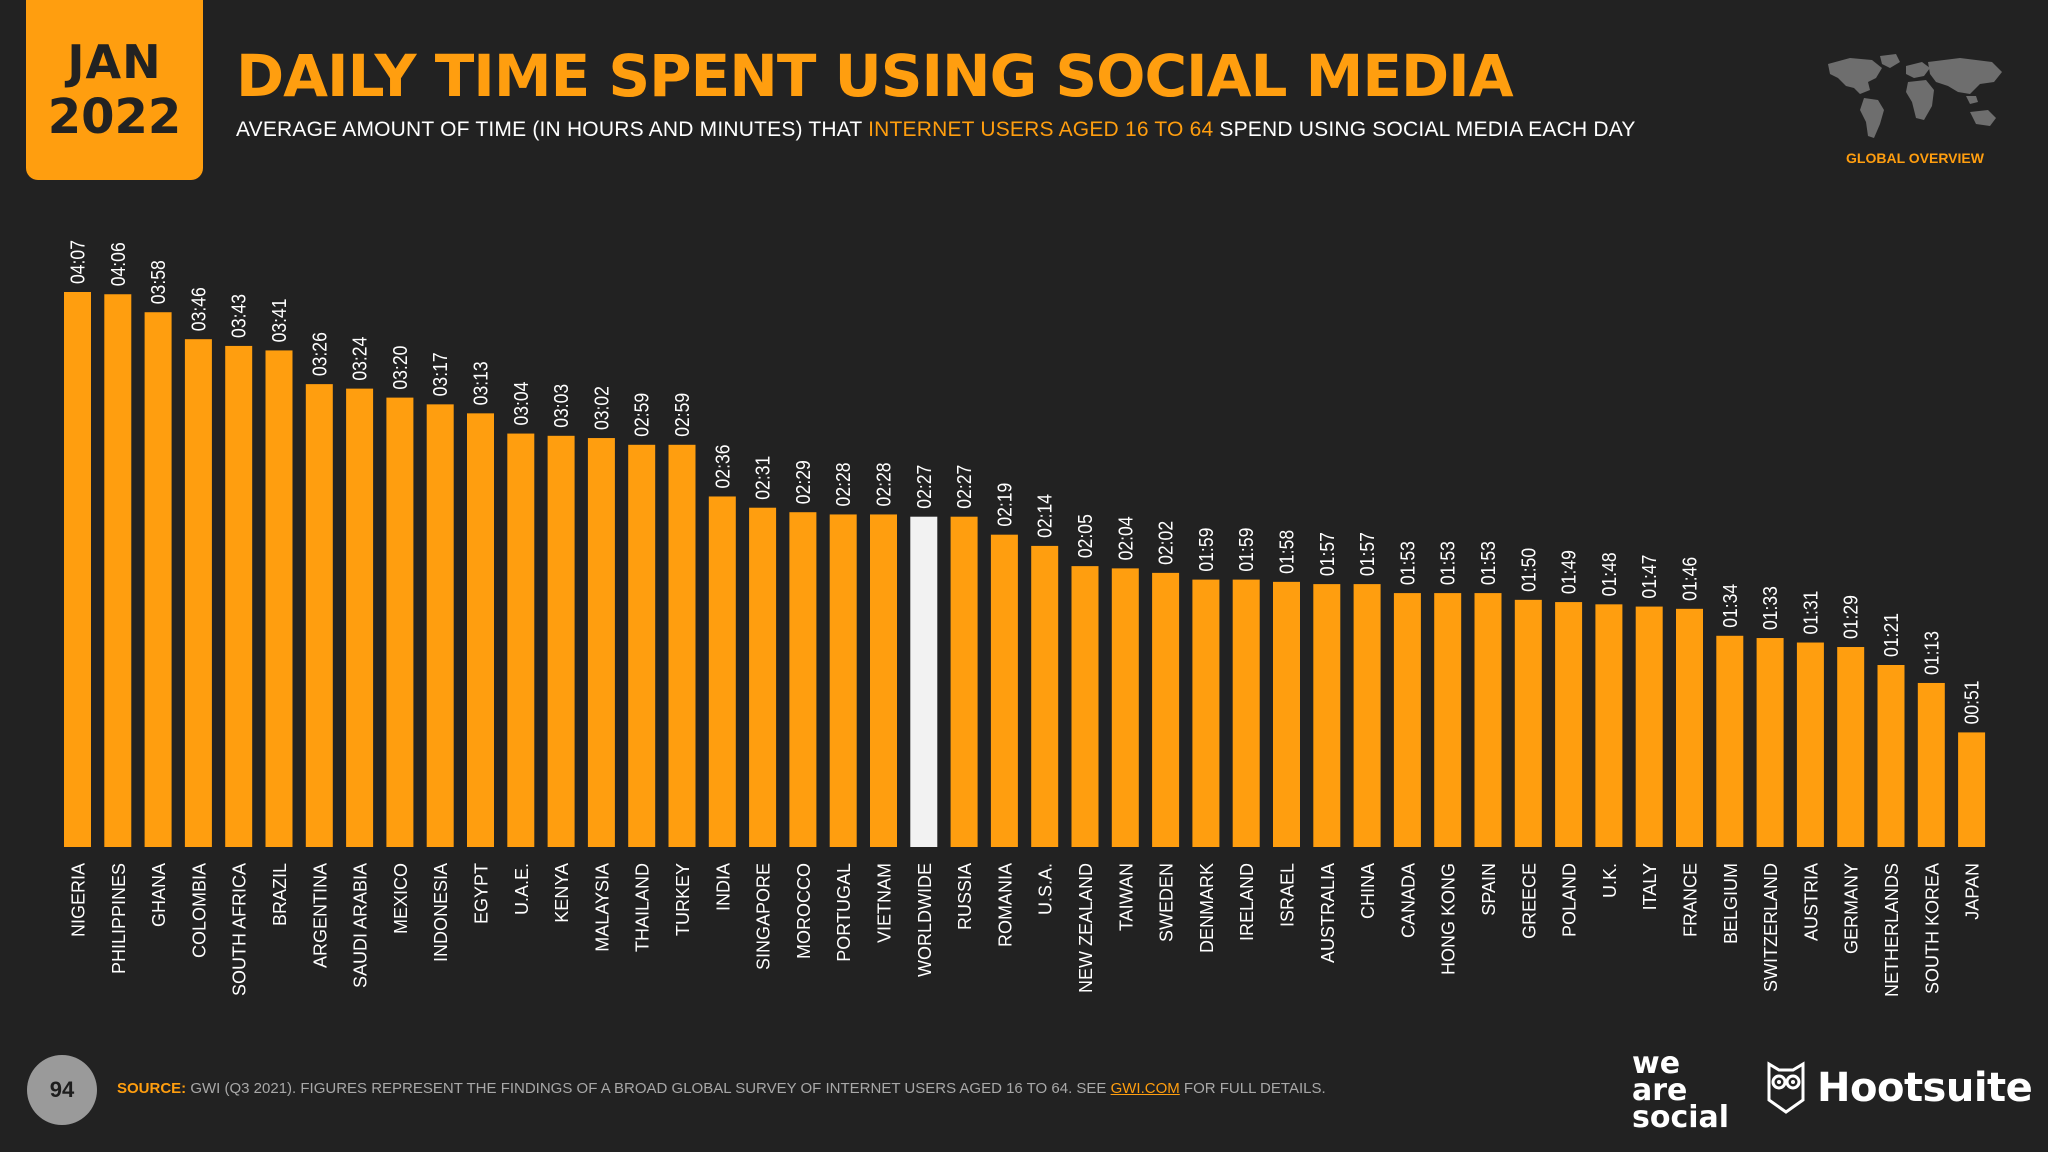 This screenshot has width=2048, height=1152. Describe the element at coordinates (1288, 552) in the screenshot. I see `value-label: 01:58` at that location.